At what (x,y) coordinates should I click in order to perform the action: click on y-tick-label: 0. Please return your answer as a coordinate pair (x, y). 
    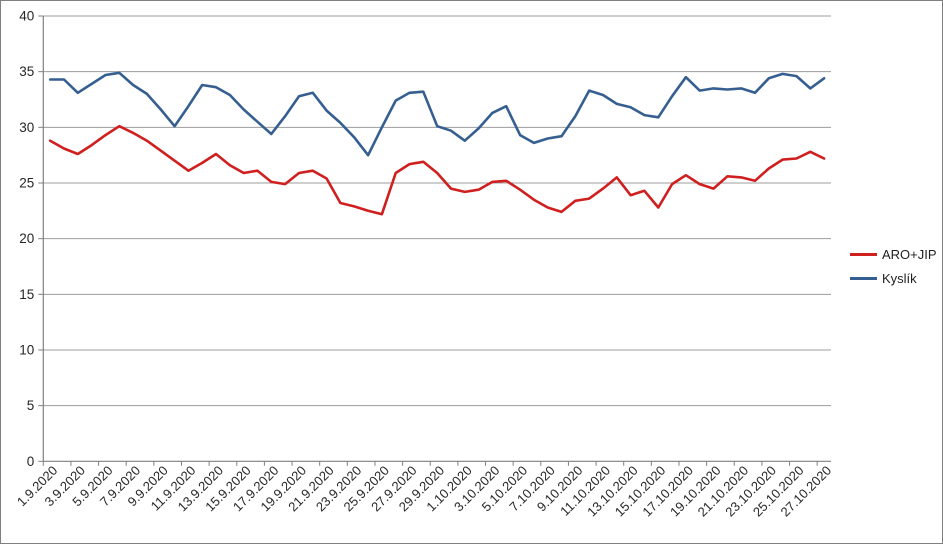
    Looking at the image, I should click on (31, 461).